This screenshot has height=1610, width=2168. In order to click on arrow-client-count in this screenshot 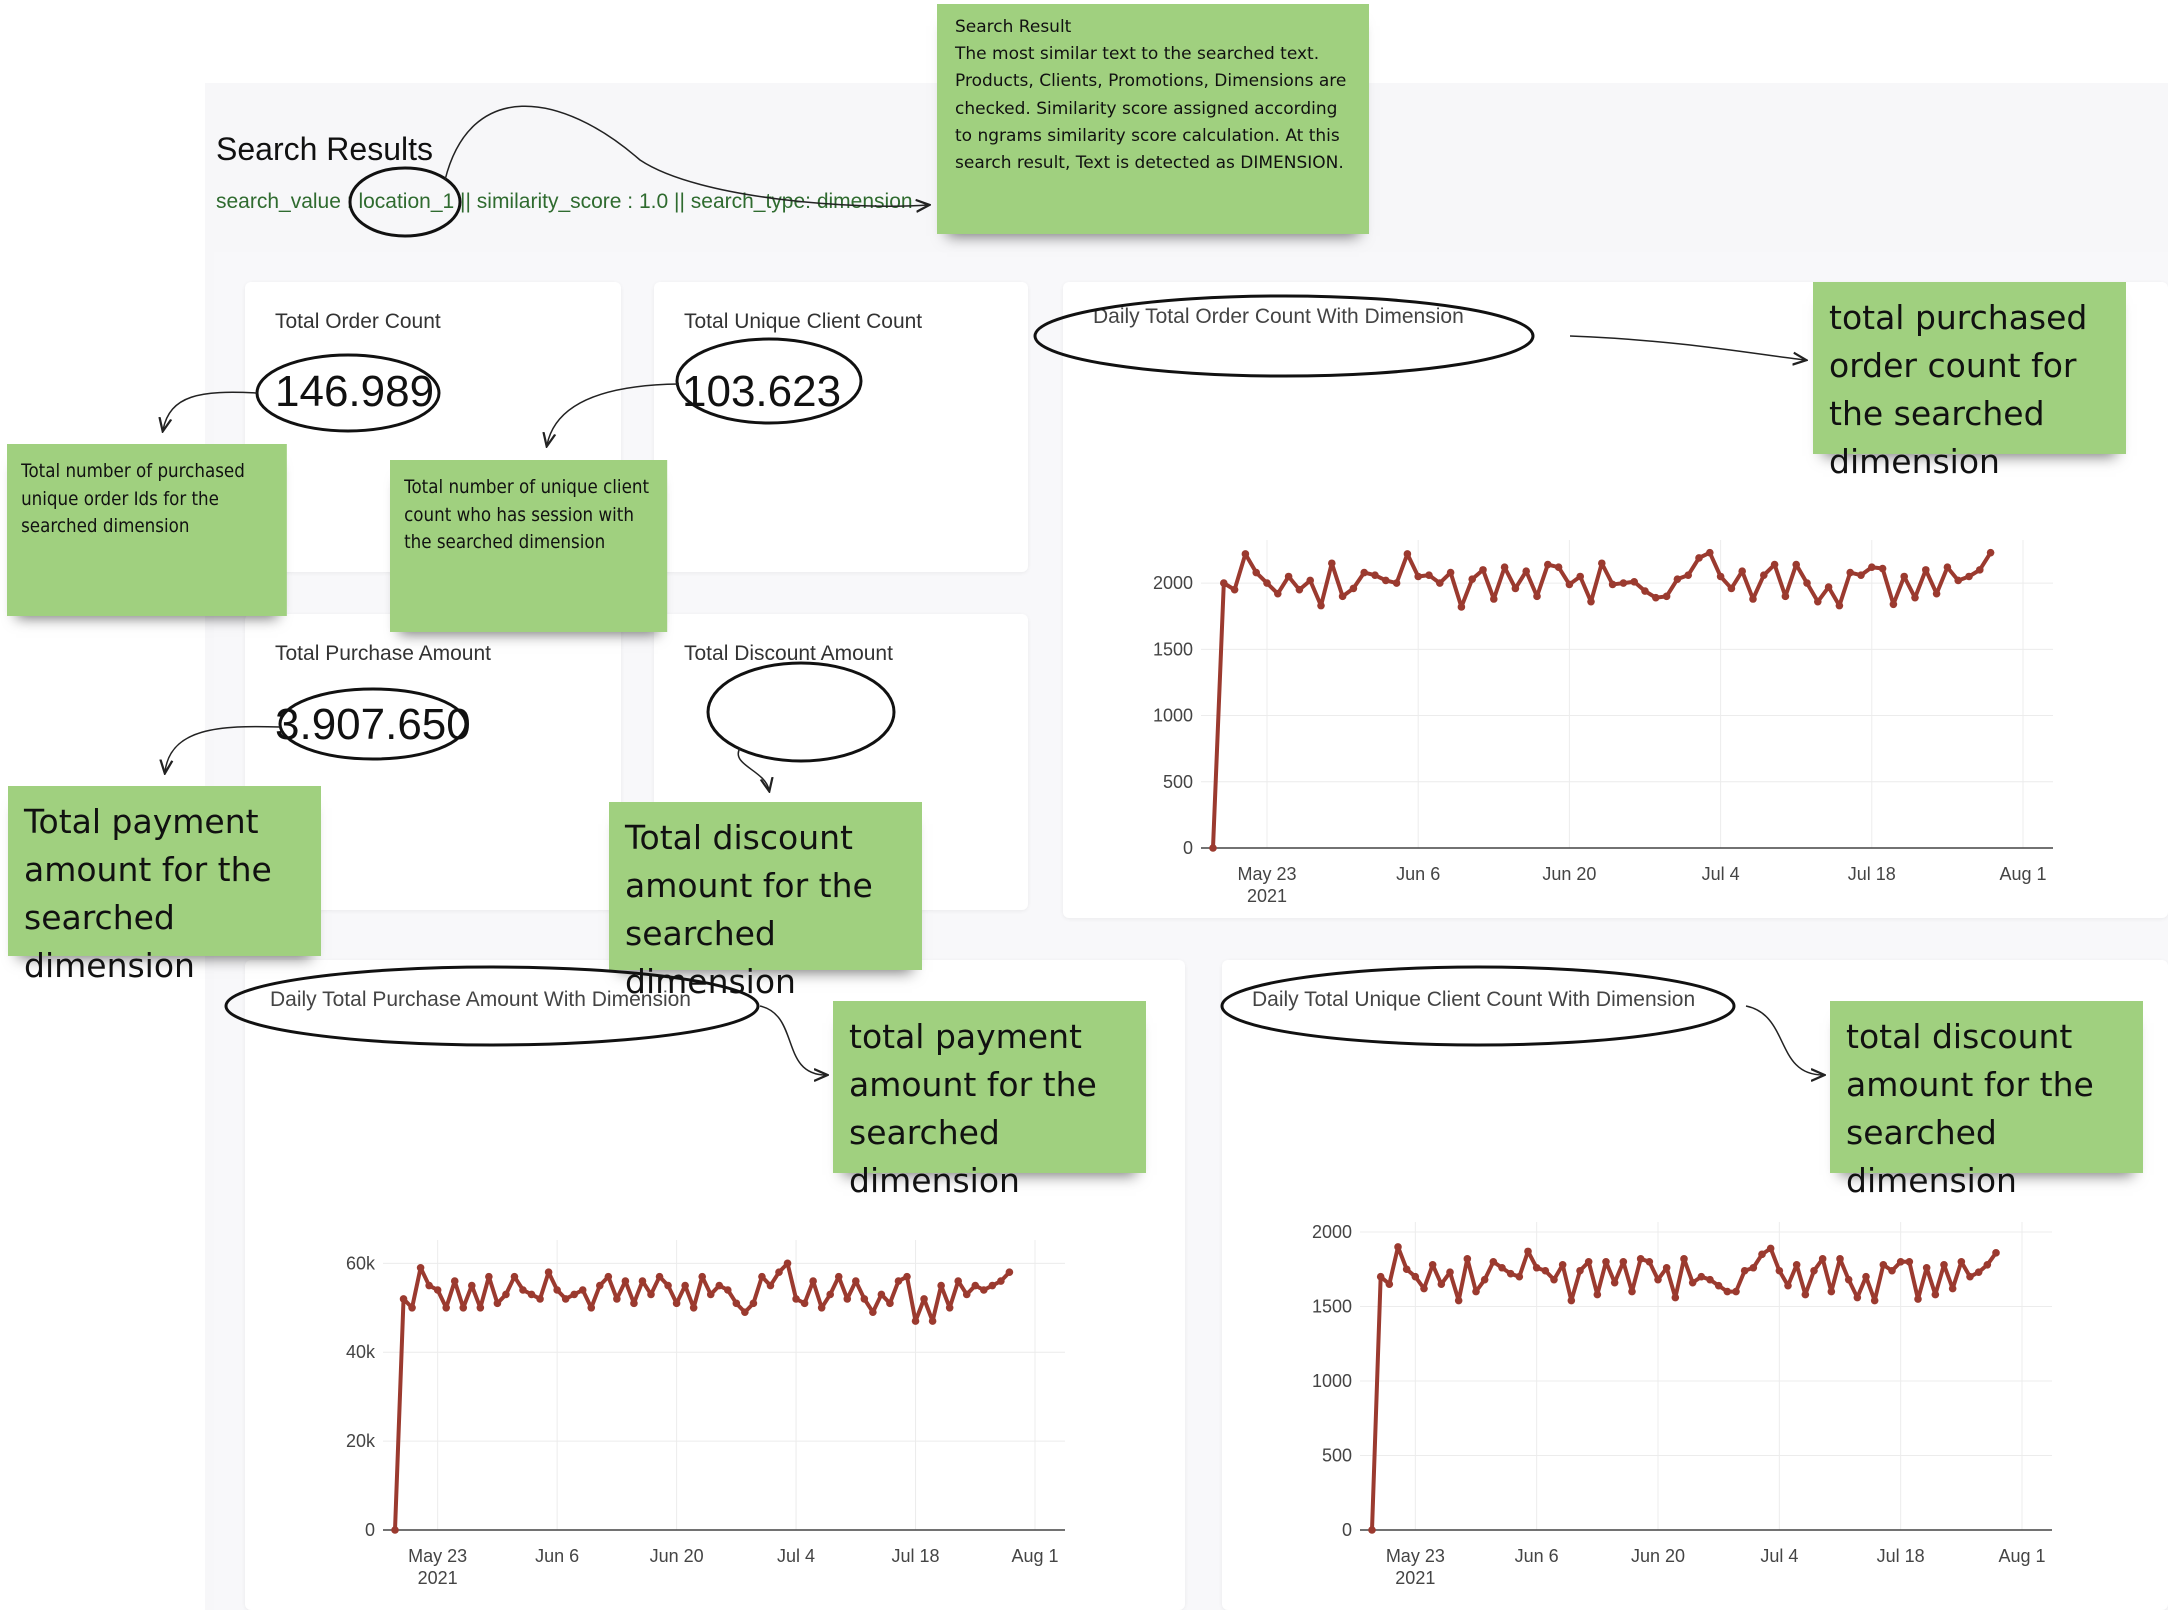, I will do `click(613, 414)`.